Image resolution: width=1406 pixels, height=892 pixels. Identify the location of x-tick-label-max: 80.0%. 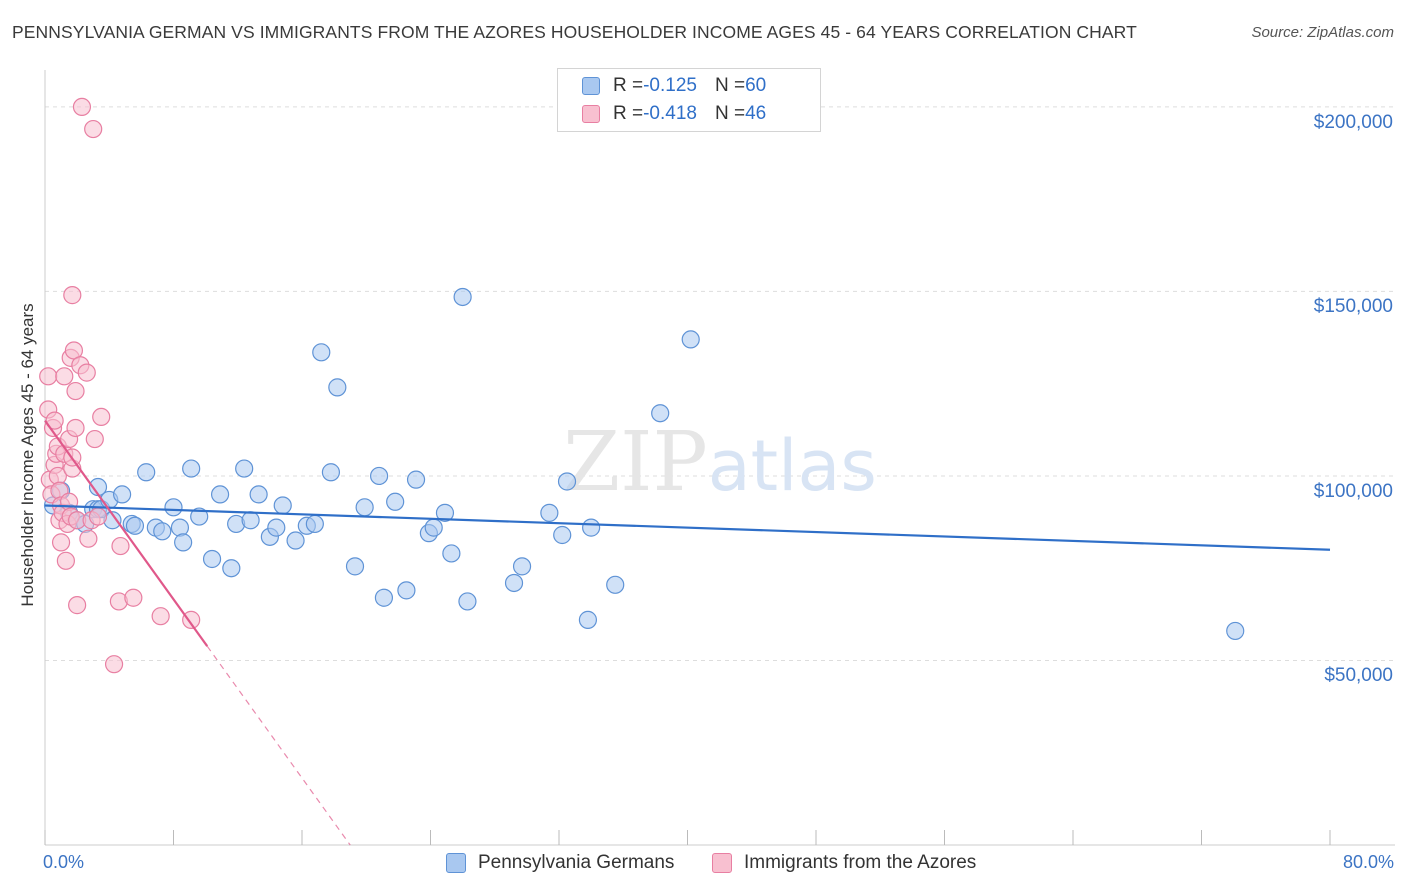
(1368, 862).